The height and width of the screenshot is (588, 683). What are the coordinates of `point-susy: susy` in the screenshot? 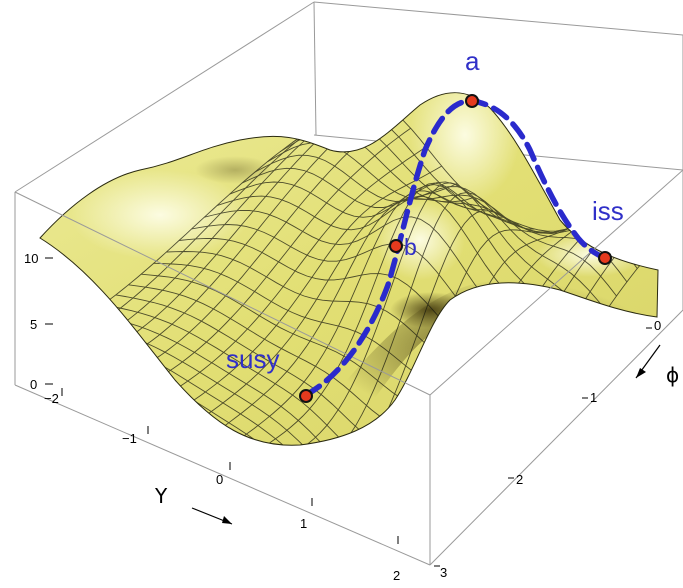 It's located at (269, 373).